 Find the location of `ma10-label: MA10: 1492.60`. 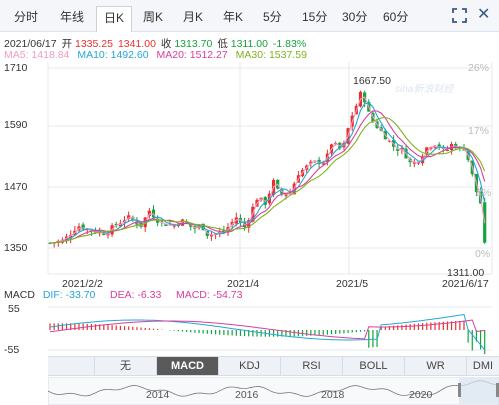

ma10-label: MA10: 1492.60 is located at coordinates (113, 55).